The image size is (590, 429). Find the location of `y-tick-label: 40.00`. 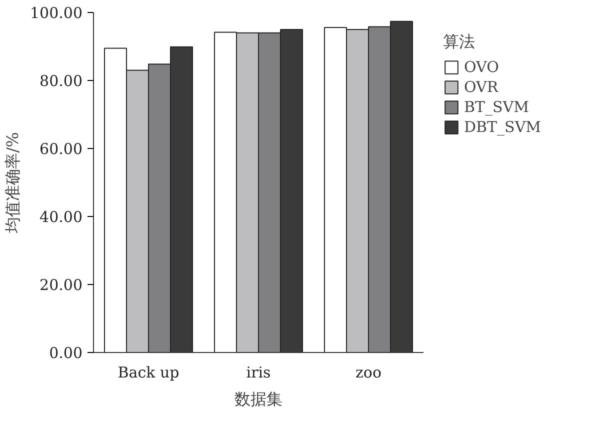

y-tick-label: 40.00 is located at coordinates (61, 217).